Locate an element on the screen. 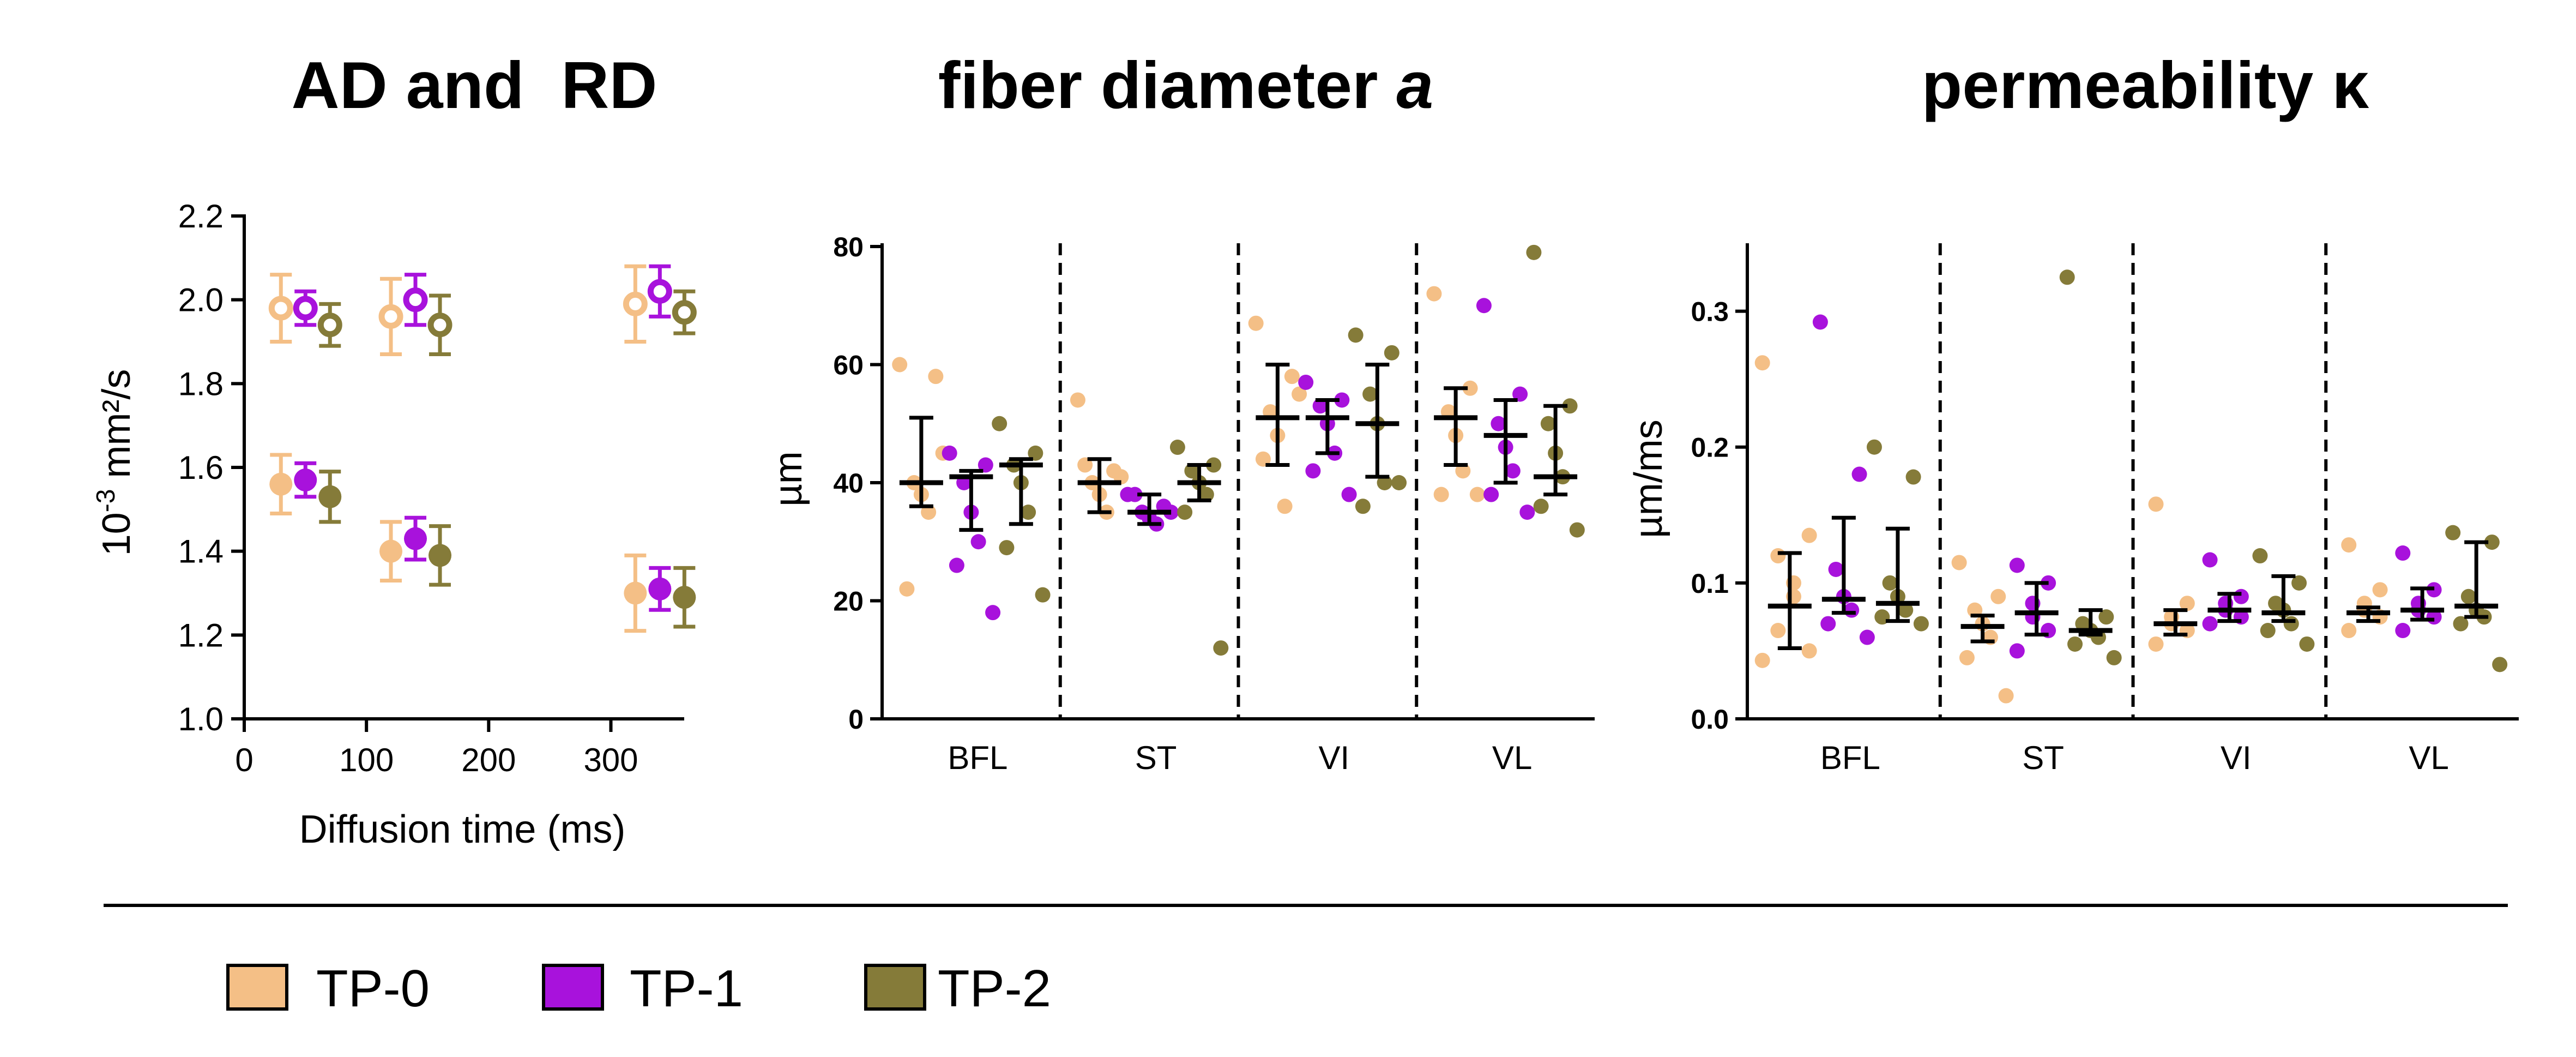  y-tick-label: 20 is located at coordinates (849, 602).